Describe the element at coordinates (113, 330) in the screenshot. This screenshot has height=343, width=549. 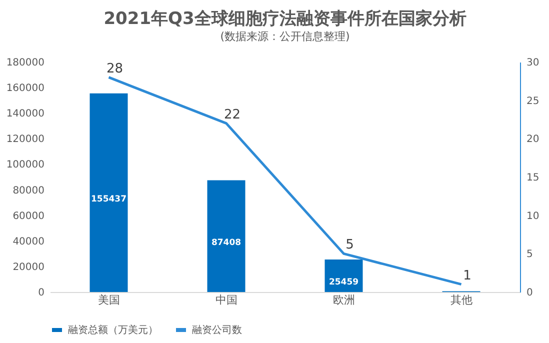
I see `legend-label: 融资总额（万美元）` at that location.